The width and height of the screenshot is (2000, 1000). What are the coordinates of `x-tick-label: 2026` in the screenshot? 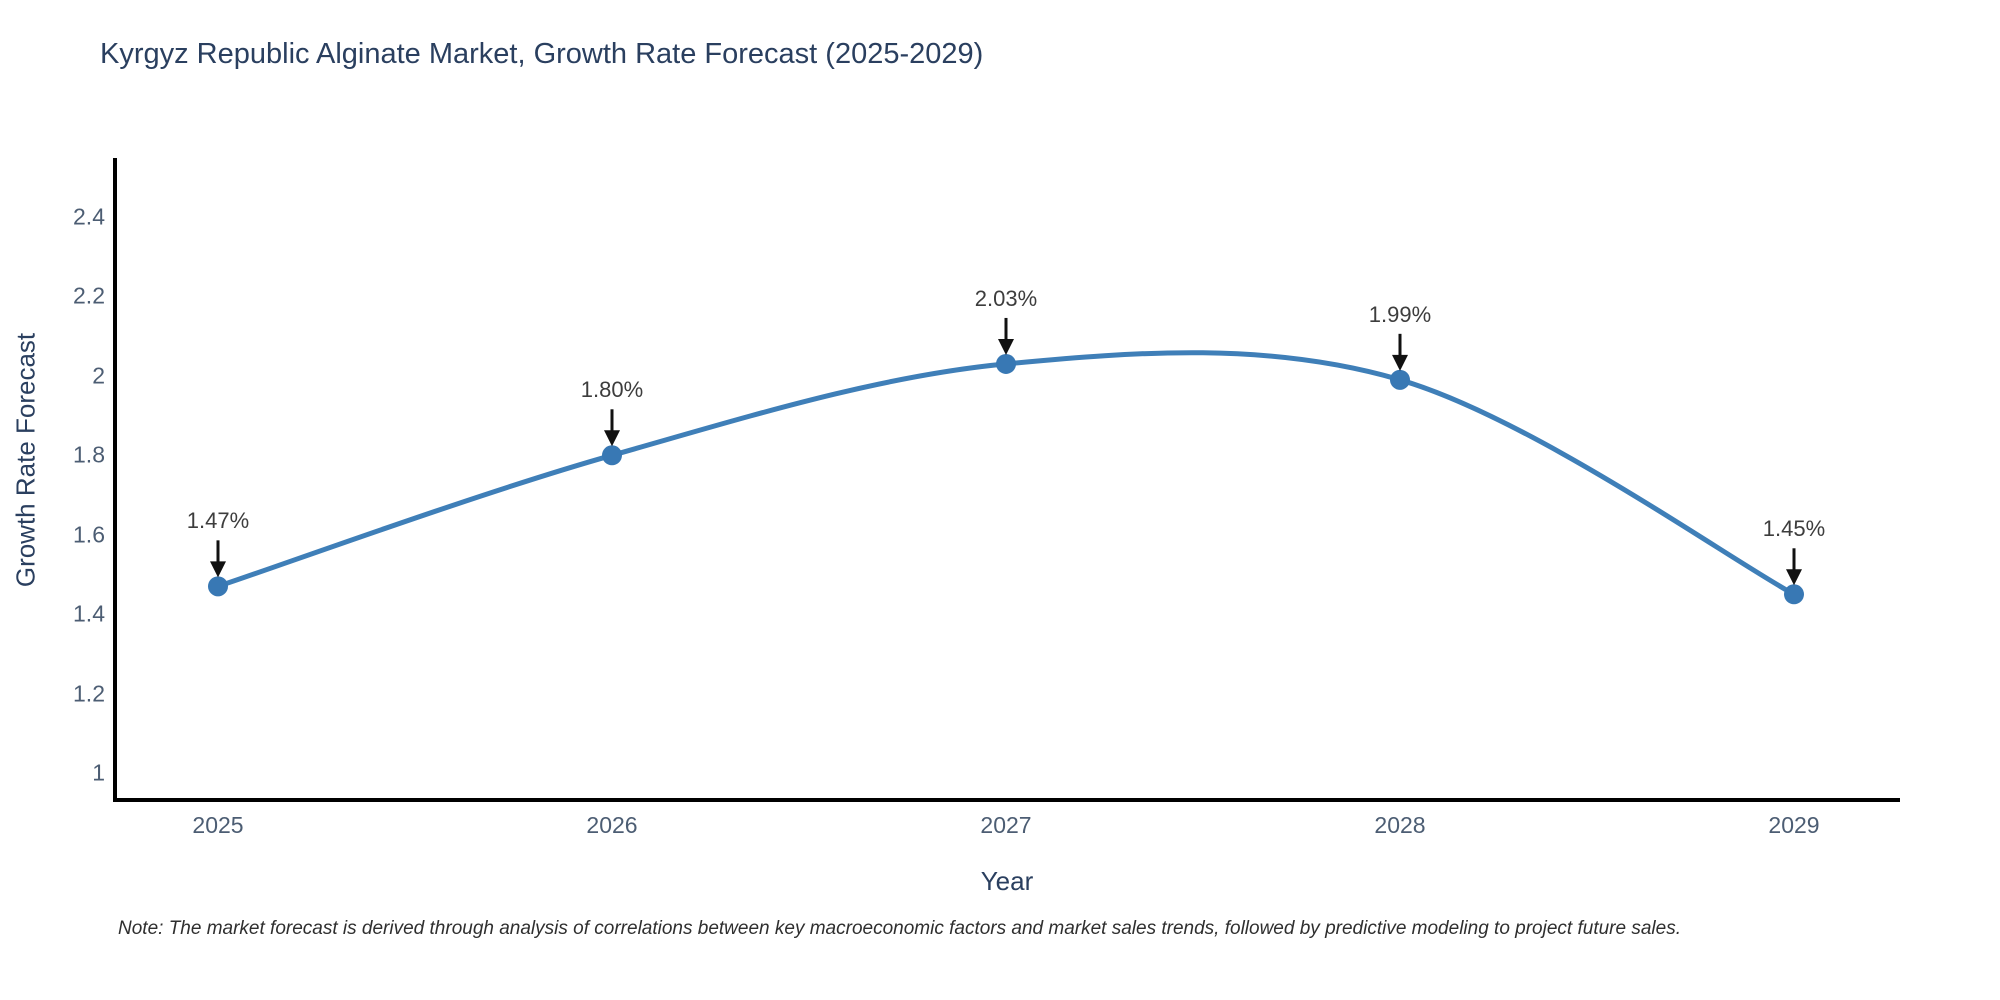 It's located at (612, 825).